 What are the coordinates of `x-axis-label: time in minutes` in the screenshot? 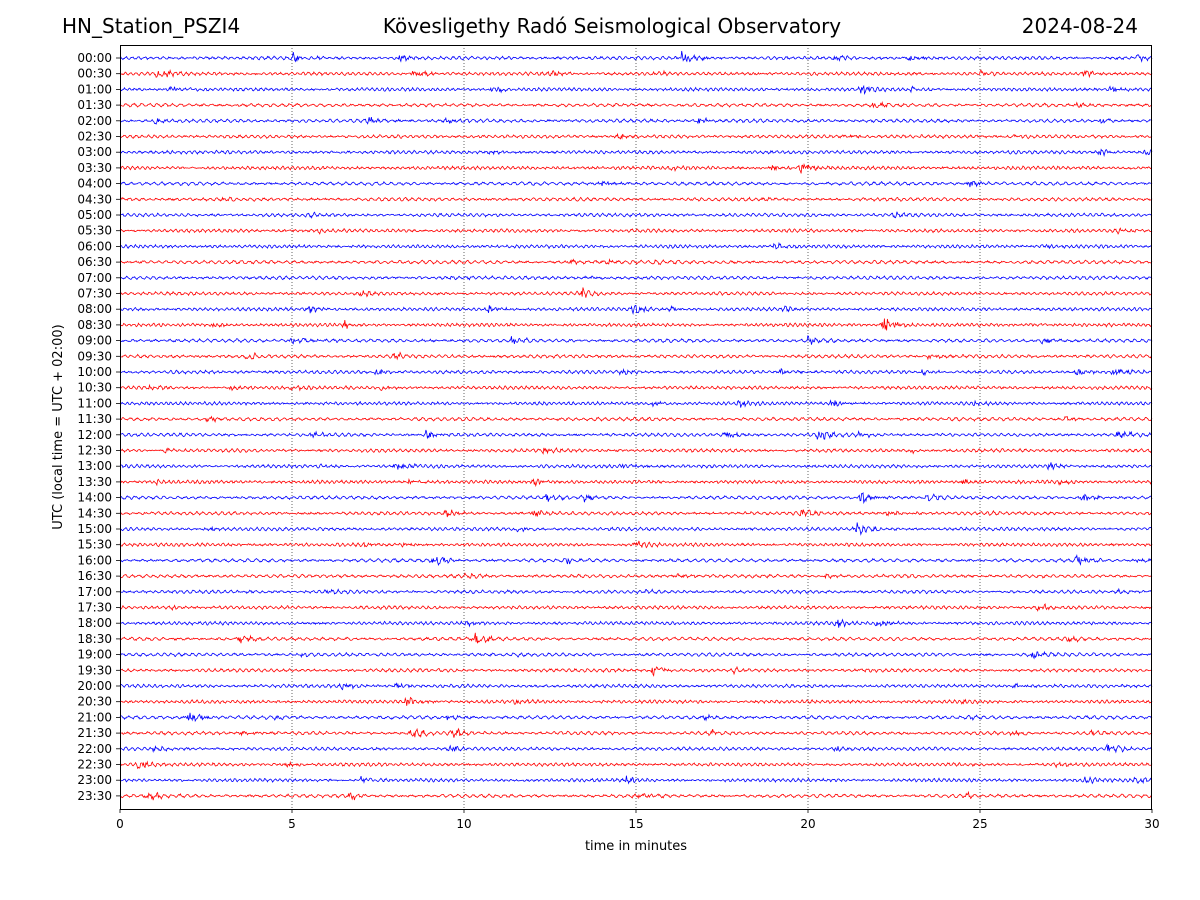 It's located at (636, 846).